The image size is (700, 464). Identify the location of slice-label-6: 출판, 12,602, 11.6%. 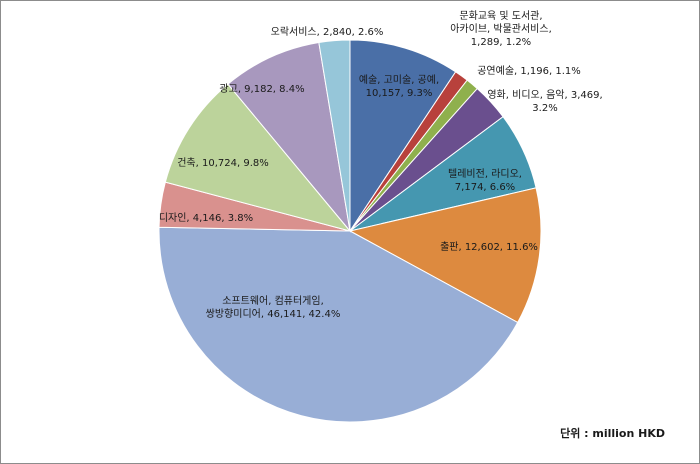
(489, 247).